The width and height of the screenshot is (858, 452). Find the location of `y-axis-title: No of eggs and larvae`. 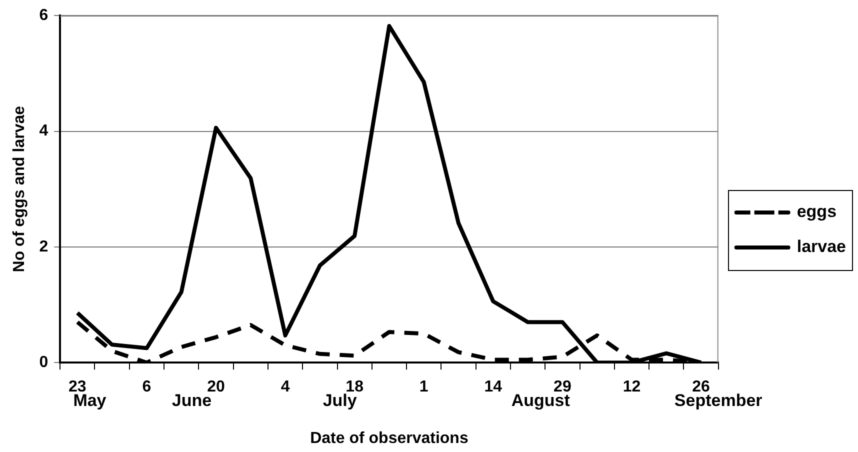

y-axis-title: No of eggs and larvae is located at coordinates (19, 189).